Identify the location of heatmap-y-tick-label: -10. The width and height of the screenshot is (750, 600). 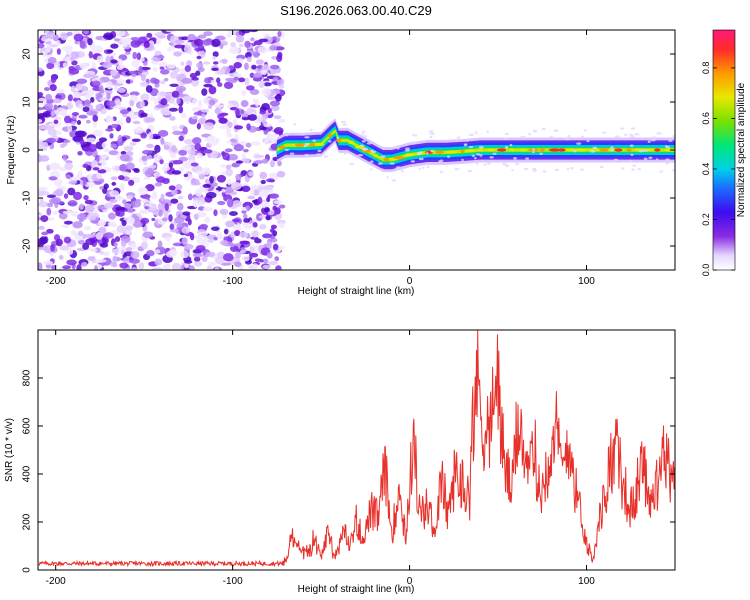
(27, 197).